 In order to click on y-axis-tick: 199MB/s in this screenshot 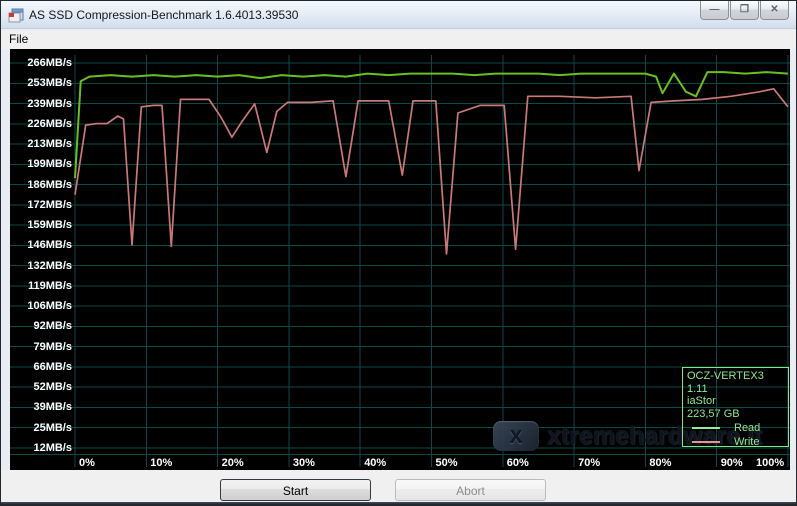, I will do `click(49, 164)`.